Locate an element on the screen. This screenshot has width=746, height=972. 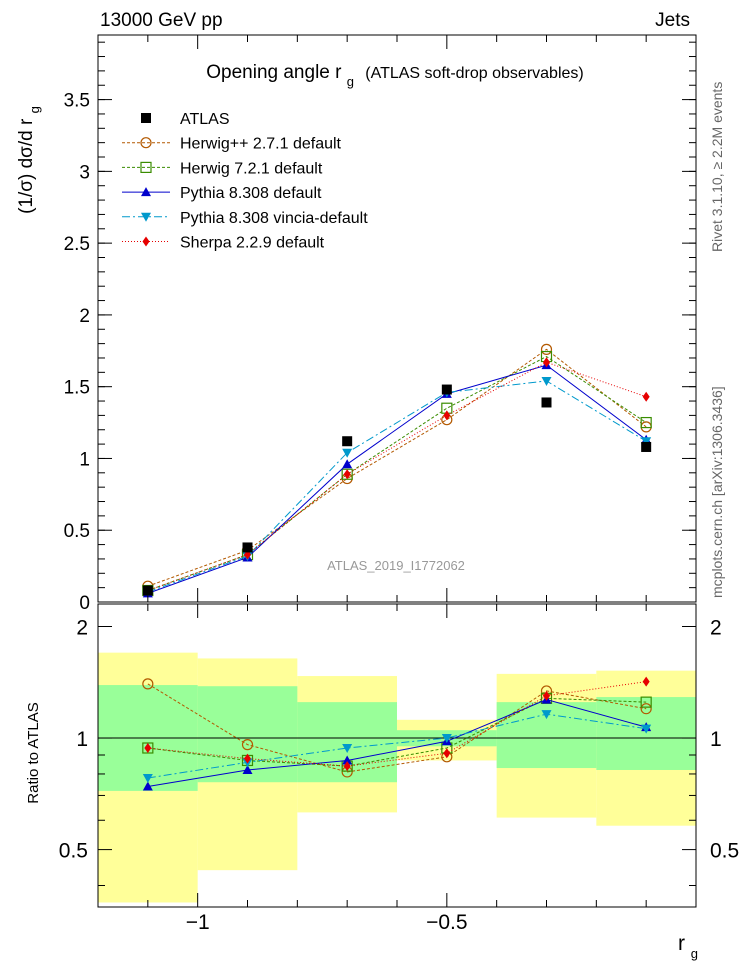
ratio-x-axis-label: r g is located at coordinates (688, 946).